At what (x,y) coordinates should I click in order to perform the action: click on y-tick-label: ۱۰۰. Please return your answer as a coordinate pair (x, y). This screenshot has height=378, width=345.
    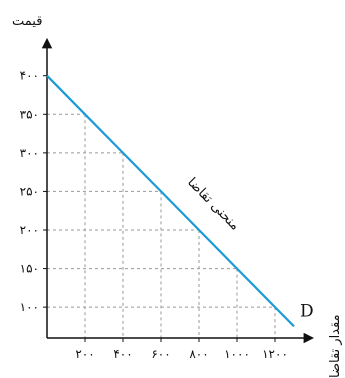
    Looking at the image, I should click on (29, 307).